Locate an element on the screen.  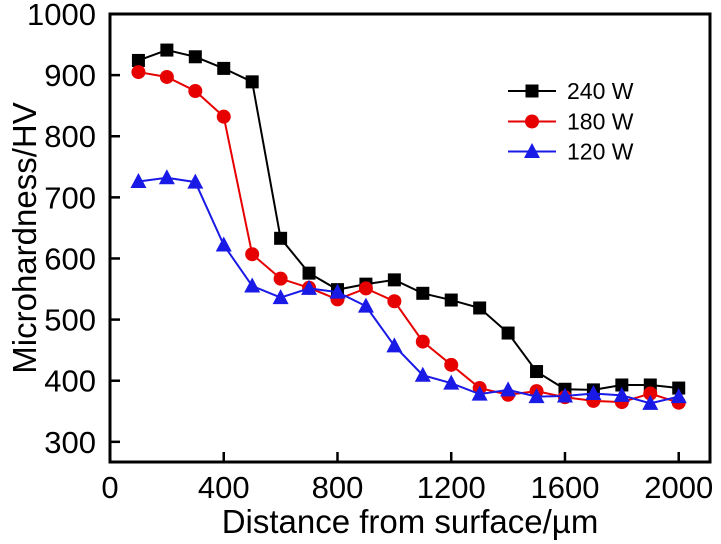
x-tick-label: 400 is located at coordinates (224, 487).